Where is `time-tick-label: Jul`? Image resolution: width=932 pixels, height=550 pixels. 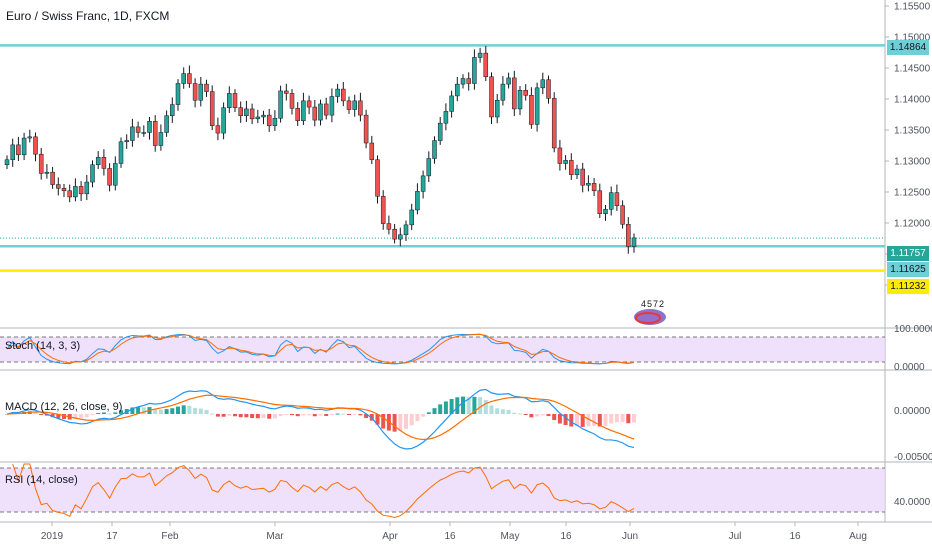 time-tick-label: Jul is located at coordinates (735, 536).